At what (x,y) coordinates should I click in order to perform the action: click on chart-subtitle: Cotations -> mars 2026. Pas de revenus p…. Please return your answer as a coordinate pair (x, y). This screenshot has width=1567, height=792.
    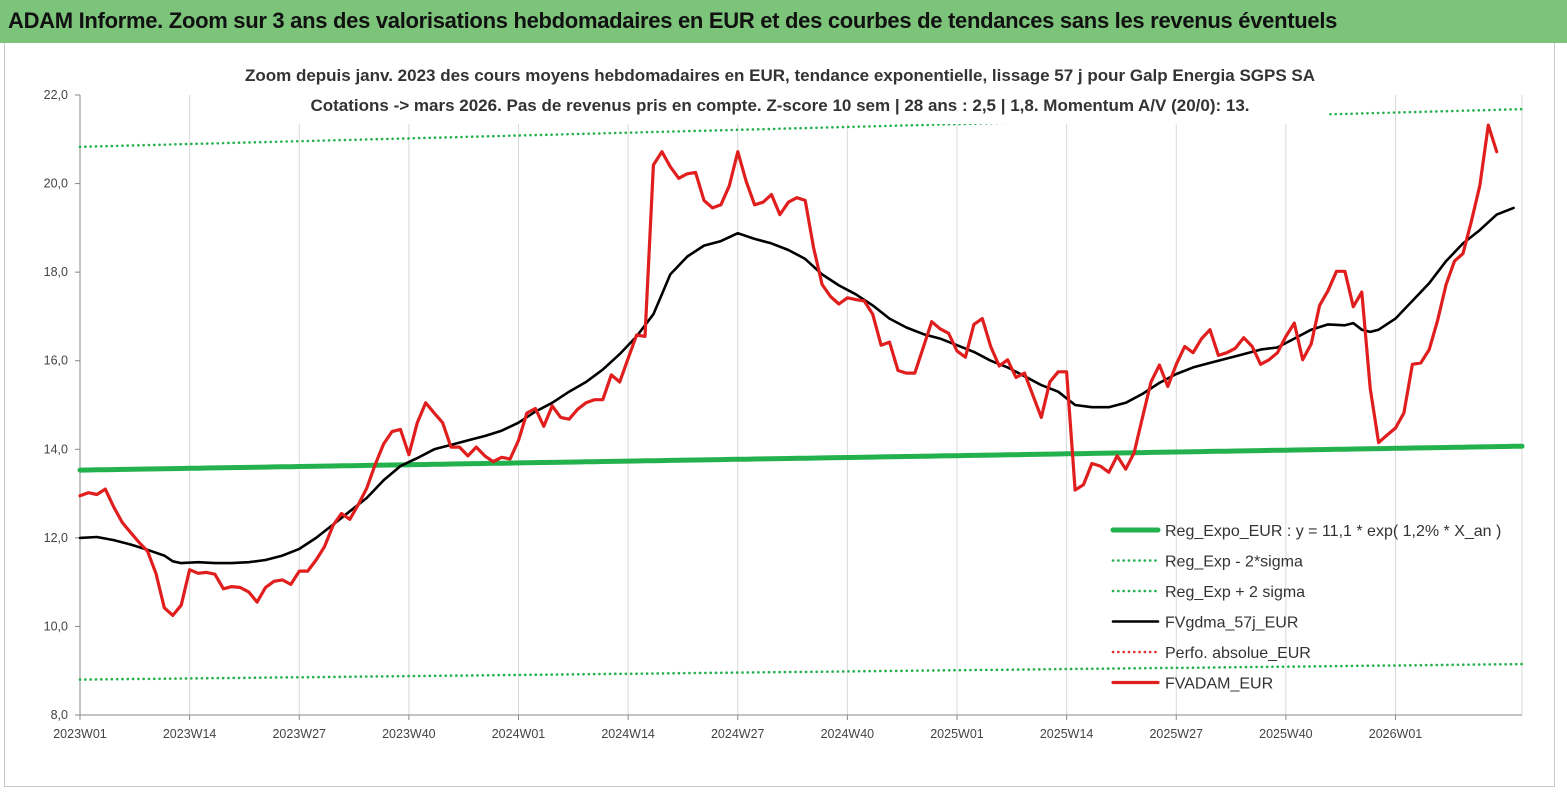
    Looking at the image, I should click on (780, 105).